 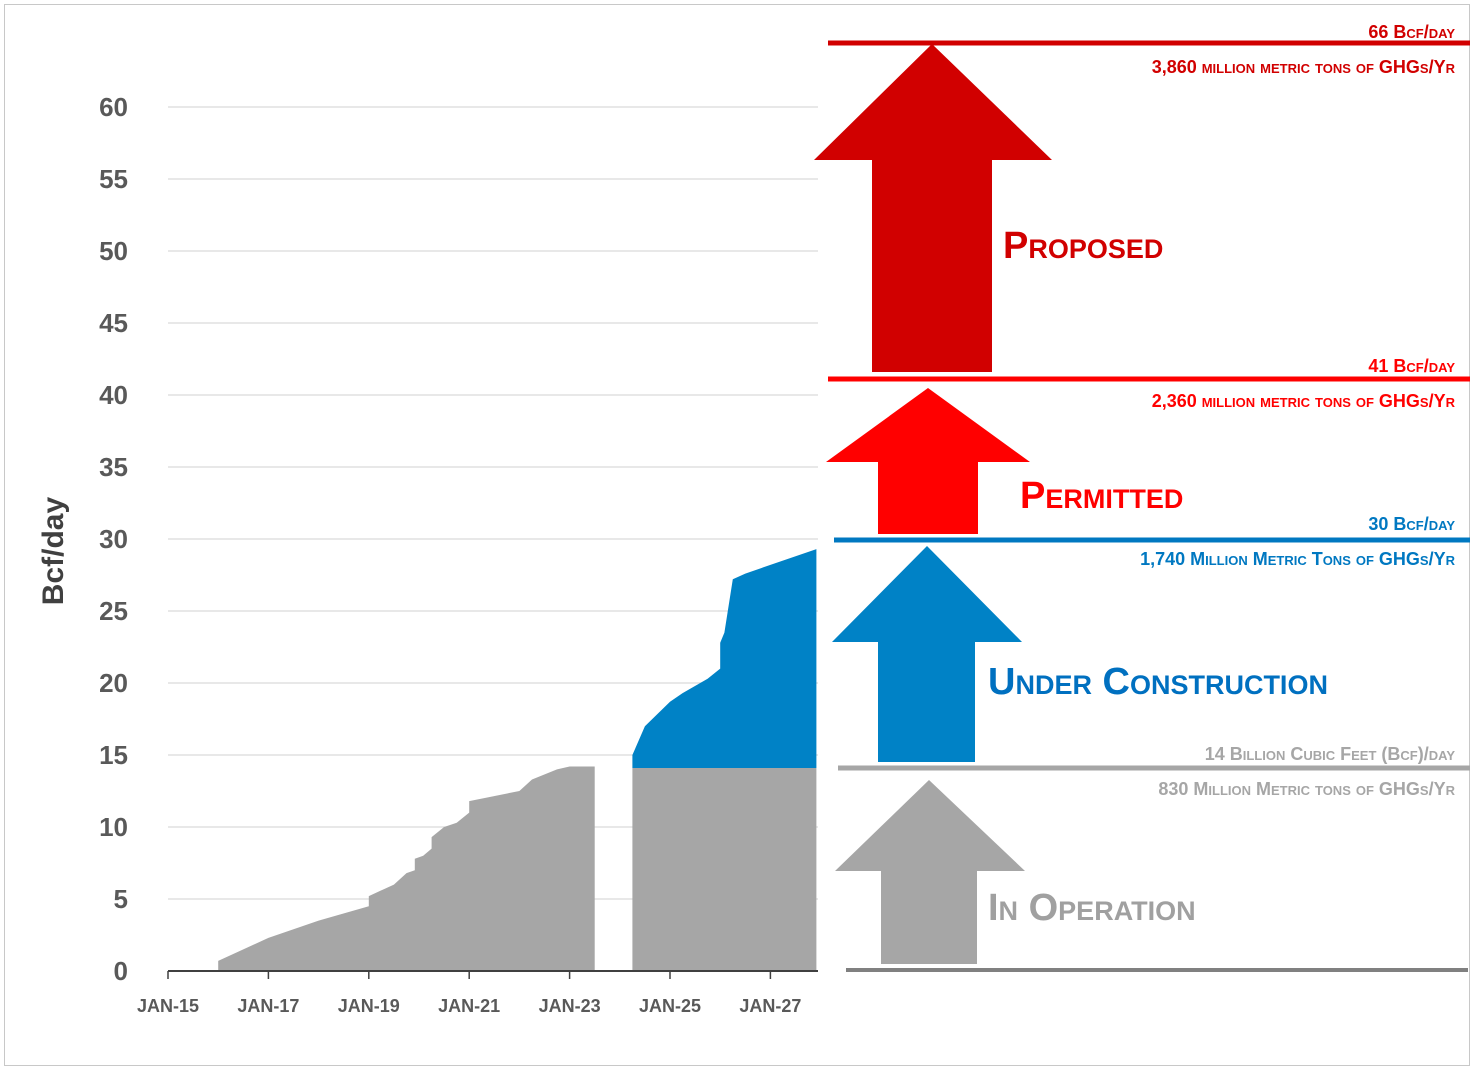 What do you see at coordinates (1101, 496) in the screenshot?
I see `permitted-label: Permitted` at bounding box center [1101, 496].